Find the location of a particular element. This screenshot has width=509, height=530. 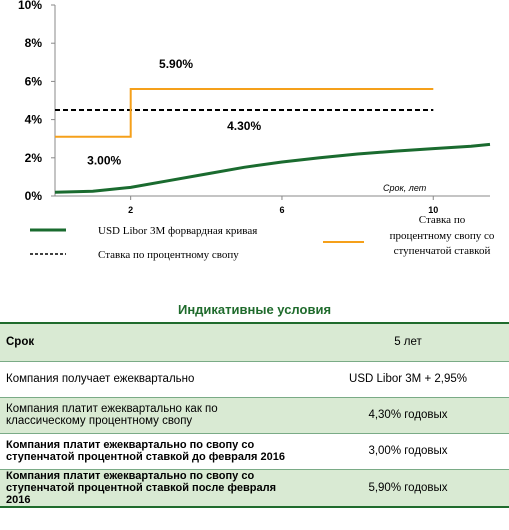

x-axis-ticks: 2 6 10 is located at coordinates (283, 205).